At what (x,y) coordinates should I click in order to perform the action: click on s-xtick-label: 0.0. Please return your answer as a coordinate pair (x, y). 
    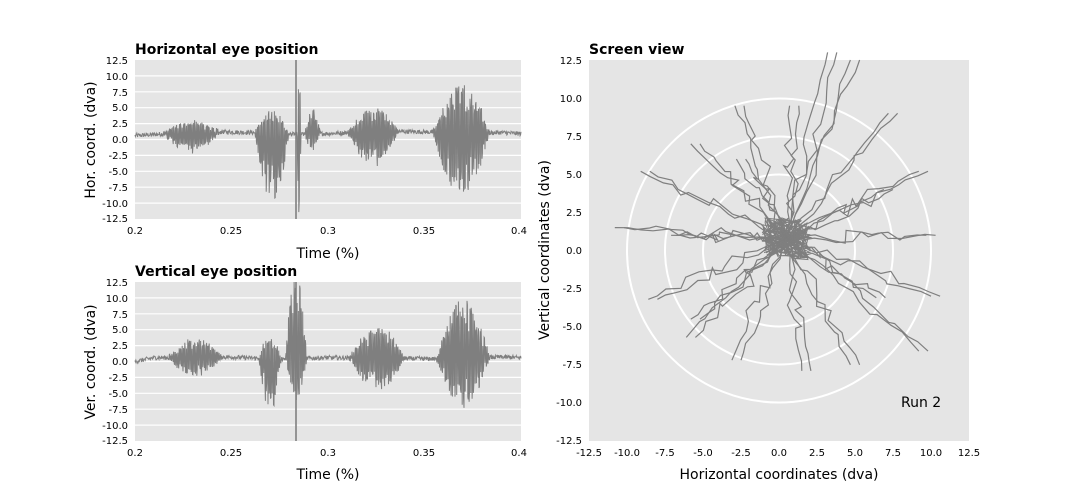
    Looking at the image, I should click on (779, 453).